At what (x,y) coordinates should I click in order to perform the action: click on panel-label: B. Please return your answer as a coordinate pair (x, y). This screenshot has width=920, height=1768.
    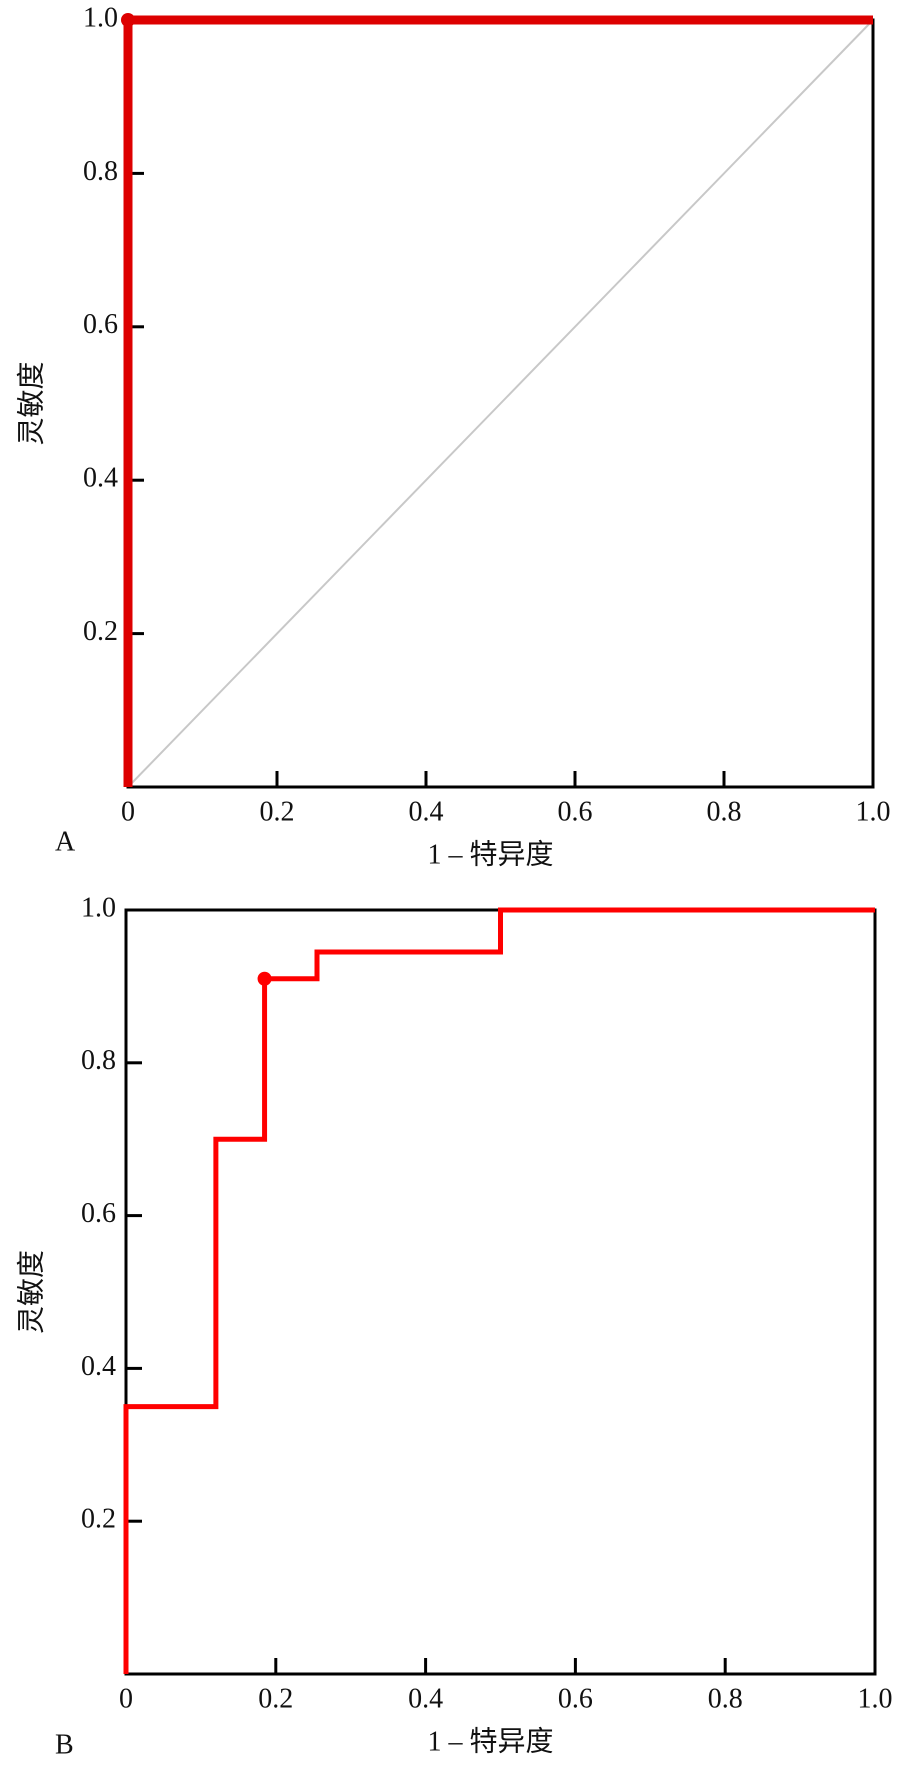
    Looking at the image, I should click on (64, 1744).